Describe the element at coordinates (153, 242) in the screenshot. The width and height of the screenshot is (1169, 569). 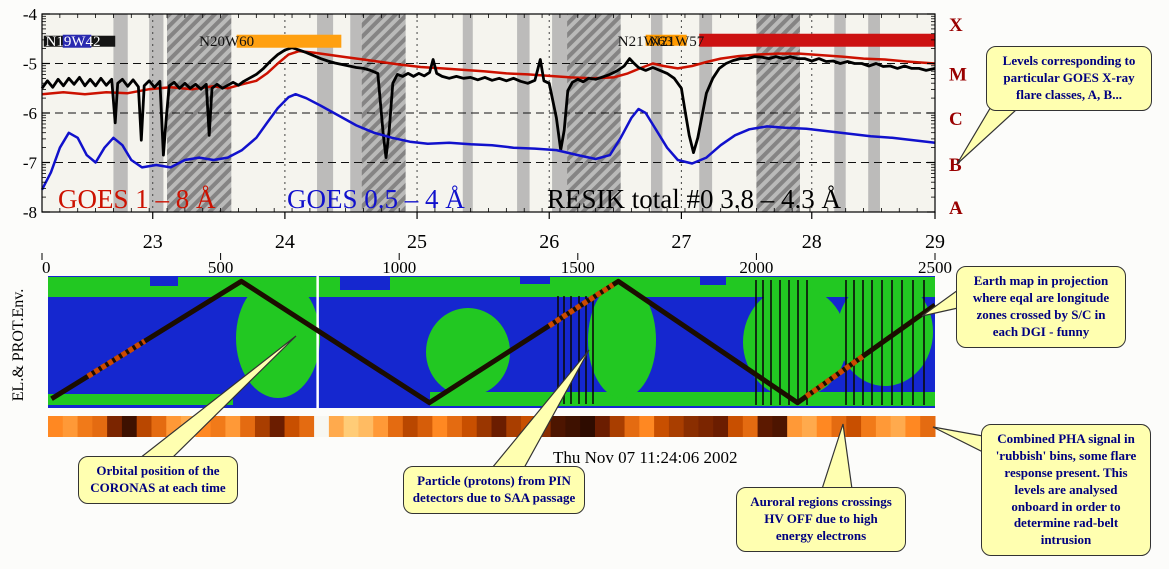
I see `day-tick-label: 23` at that location.